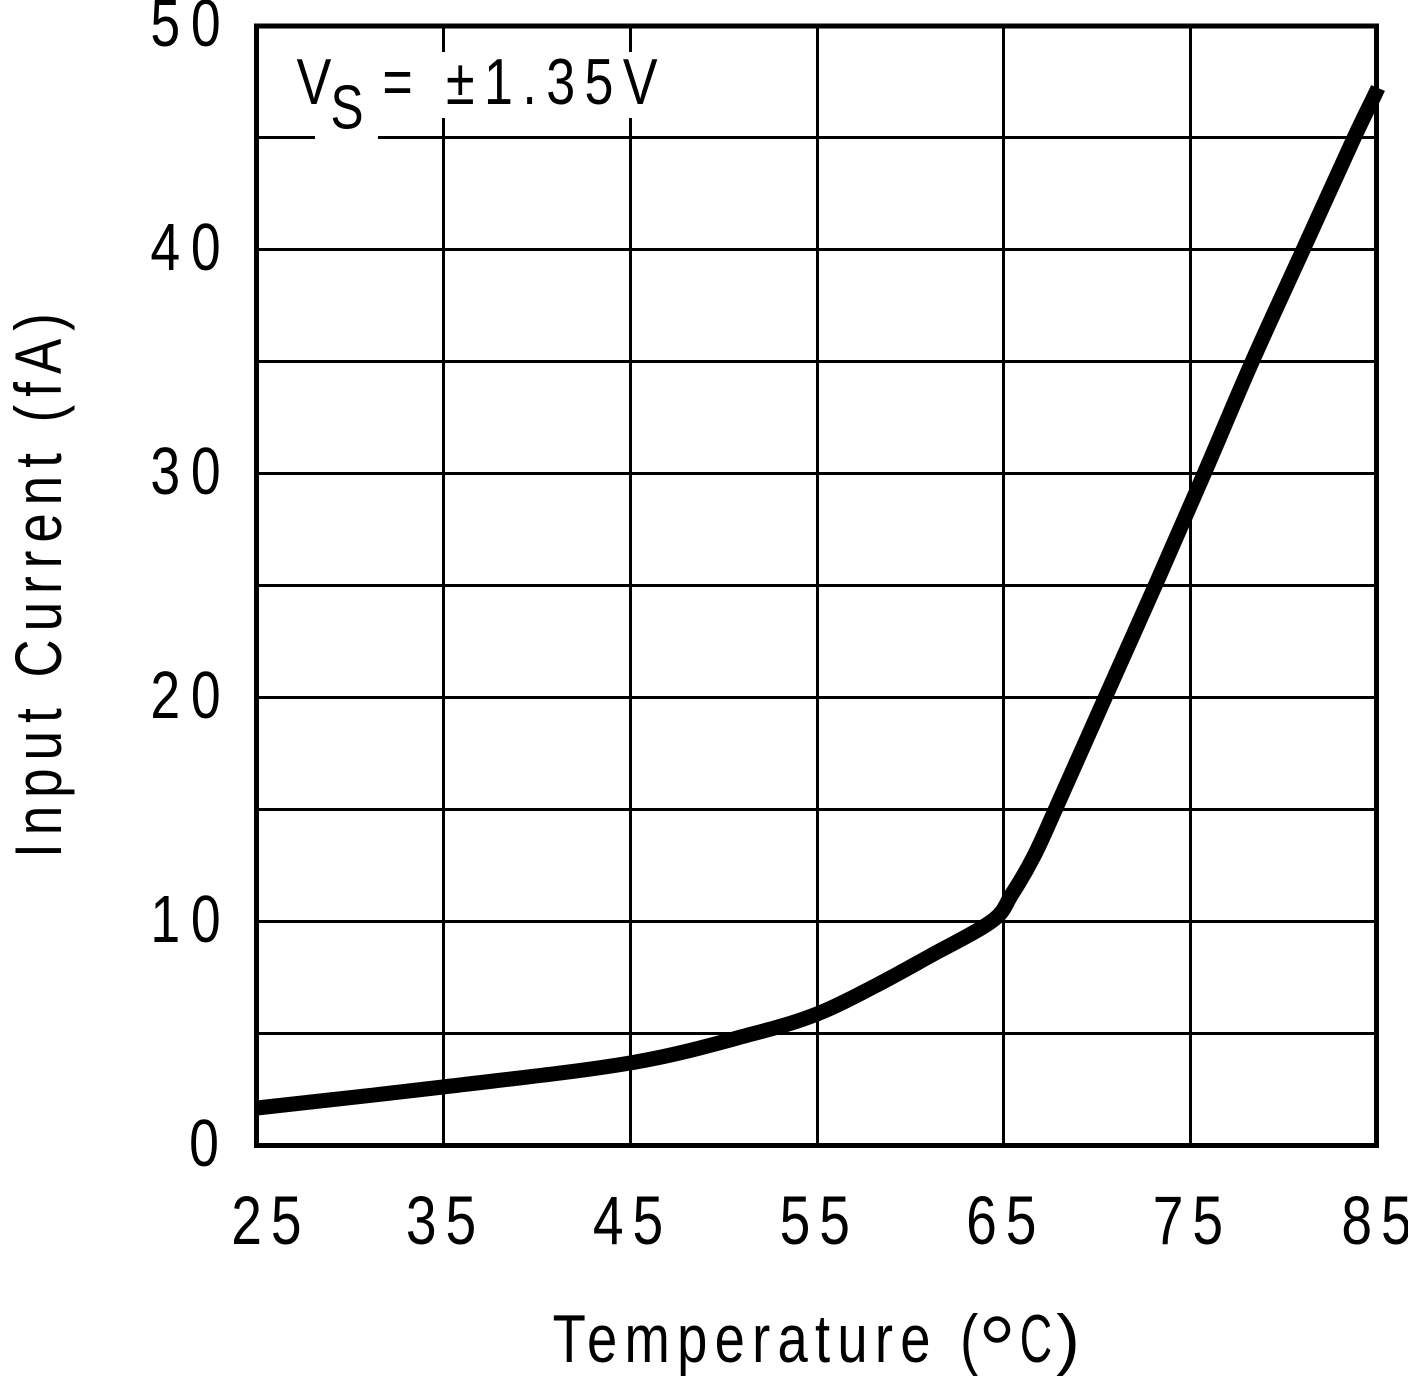  What do you see at coordinates (766, 1339) in the screenshot?
I see `svg-text: Temperature (` at bounding box center [766, 1339].